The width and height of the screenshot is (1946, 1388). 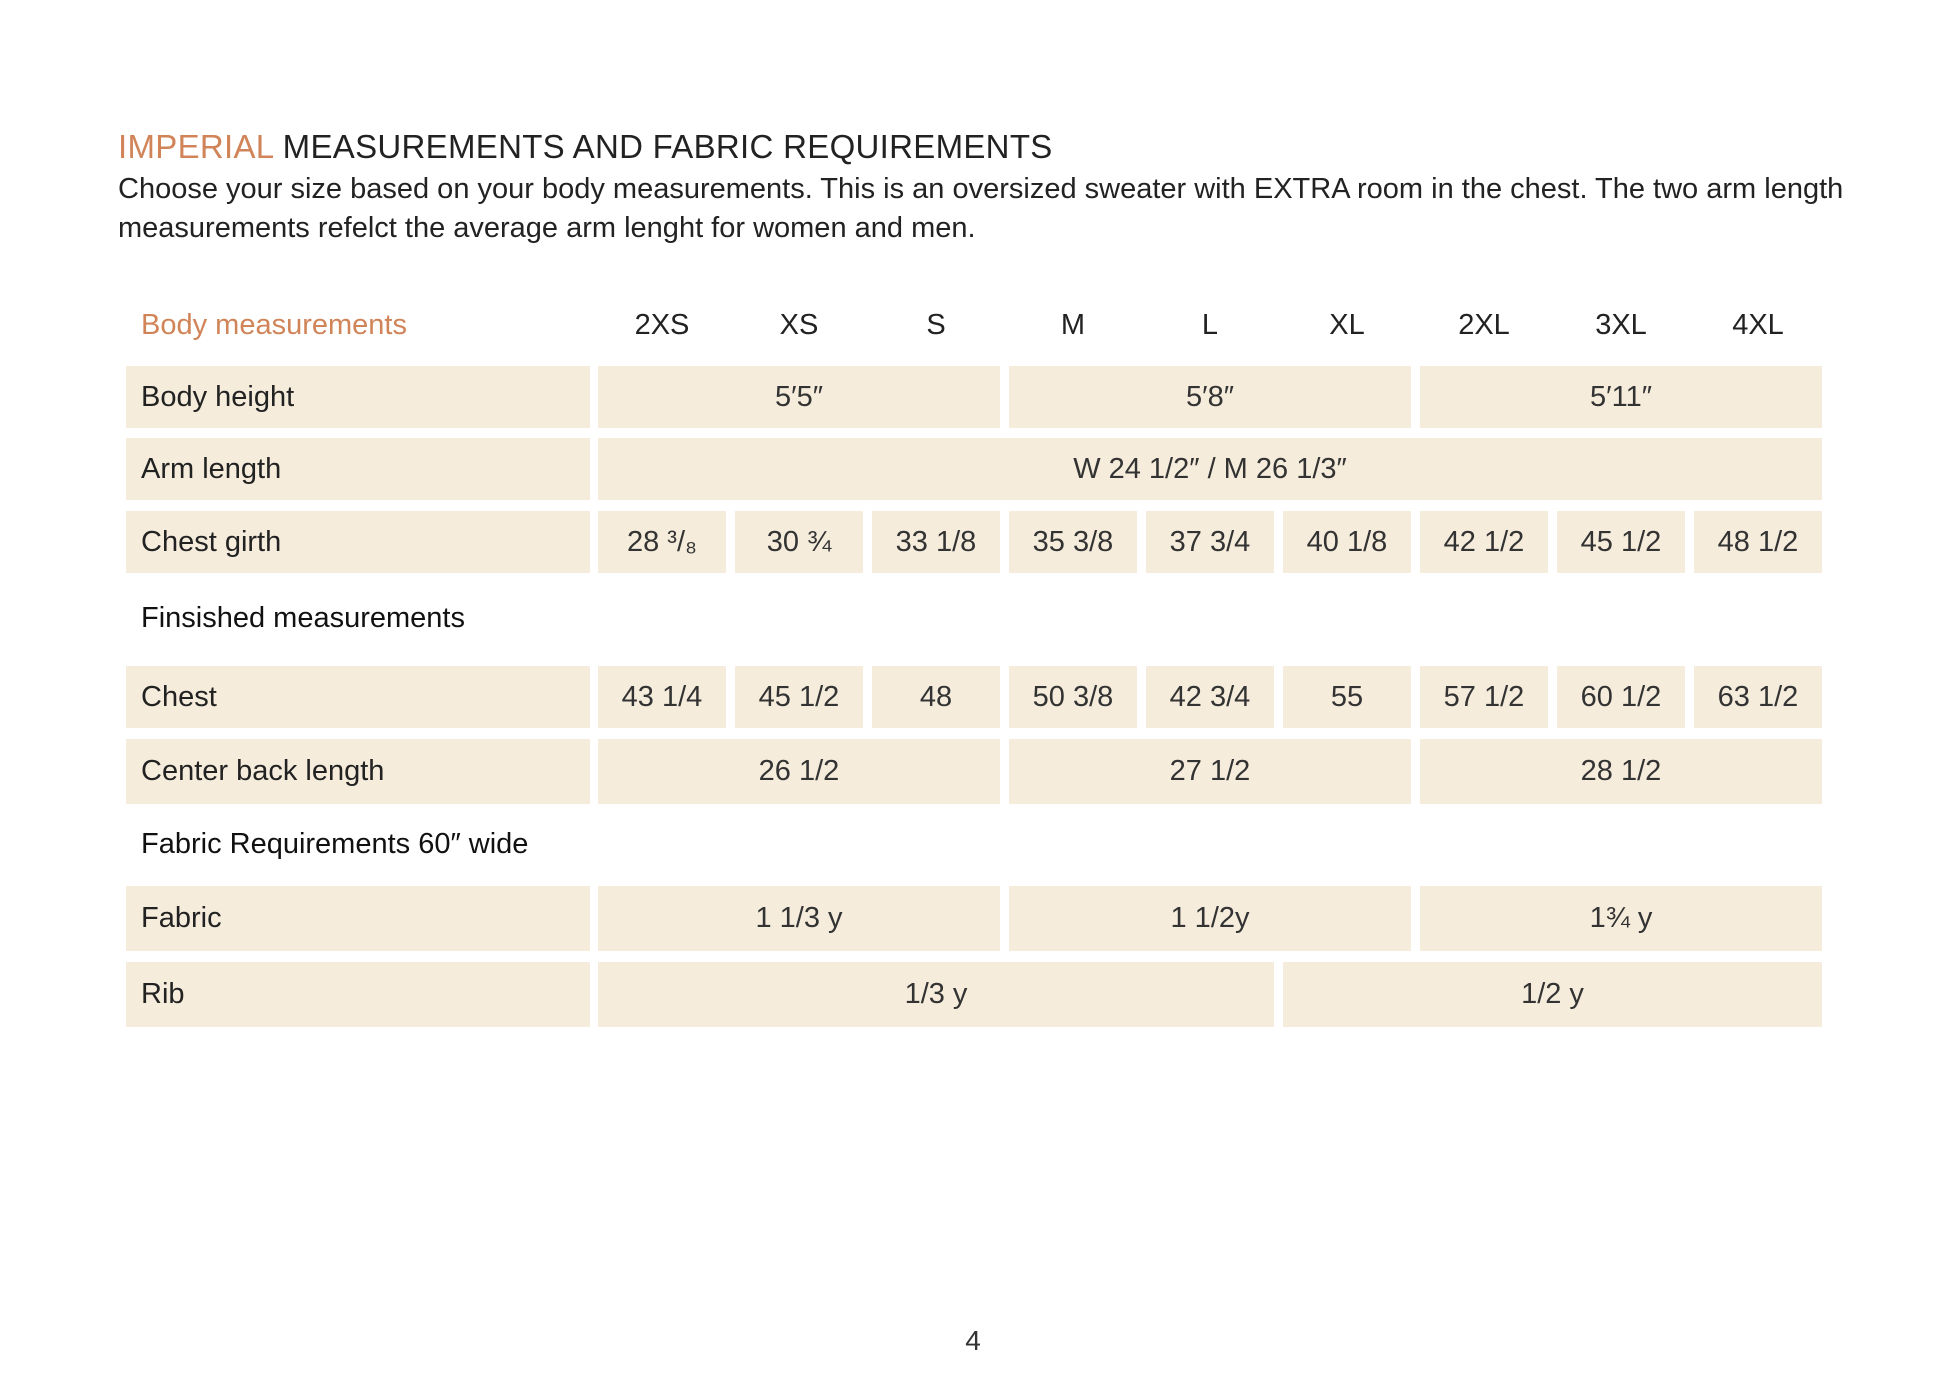 I want to click on rib-label: Rib, so click(x=358, y=994).